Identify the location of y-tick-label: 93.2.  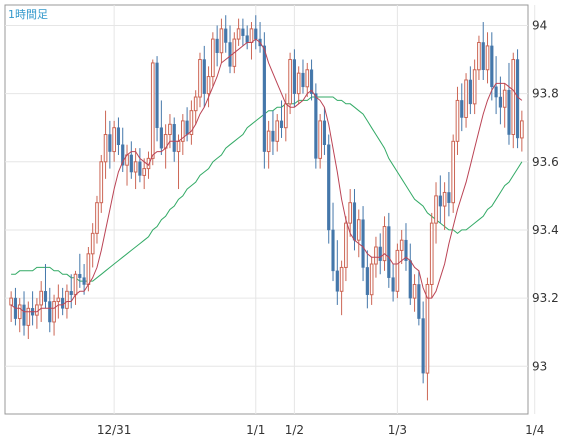
(545, 298).